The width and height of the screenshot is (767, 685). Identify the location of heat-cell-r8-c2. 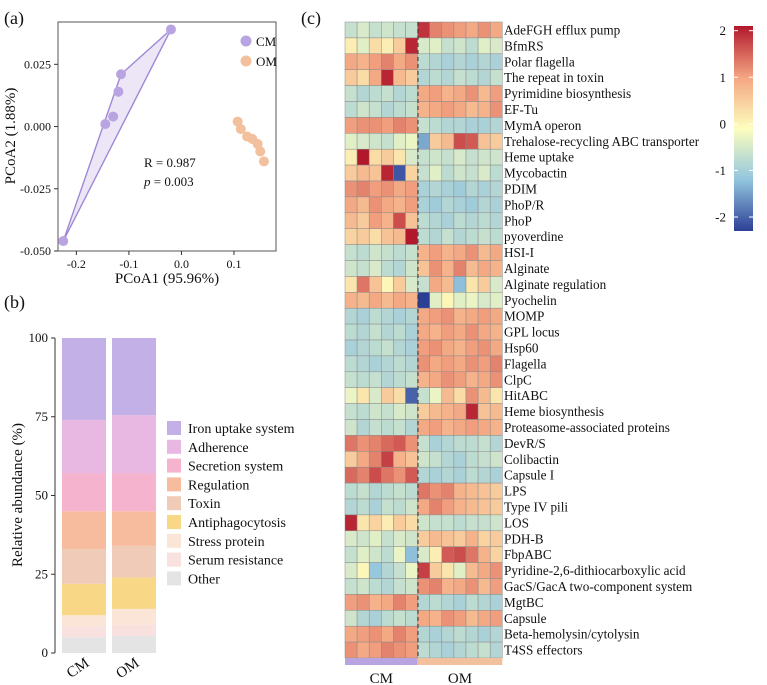
(375, 157).